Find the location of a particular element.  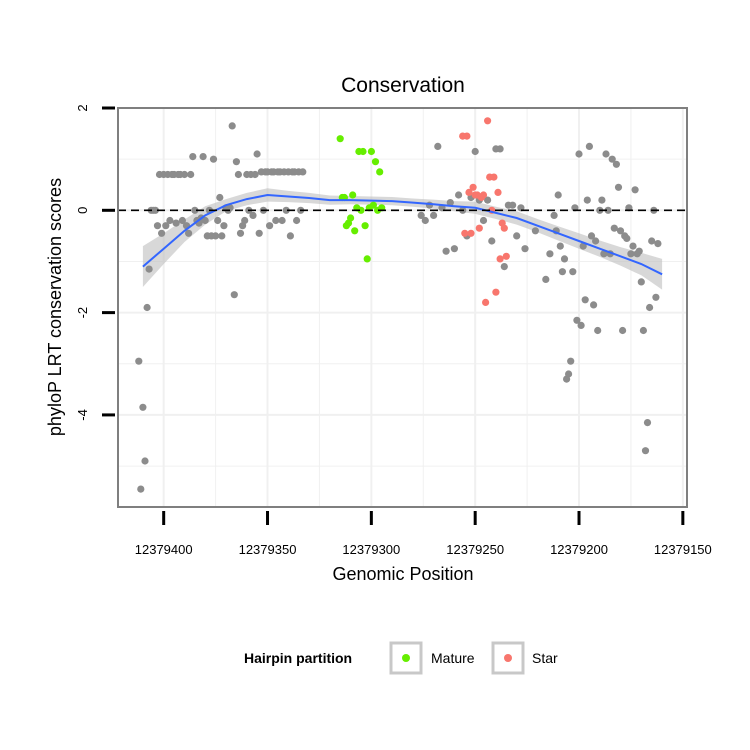

legend-marker-star is located at coordinates (508, 658).